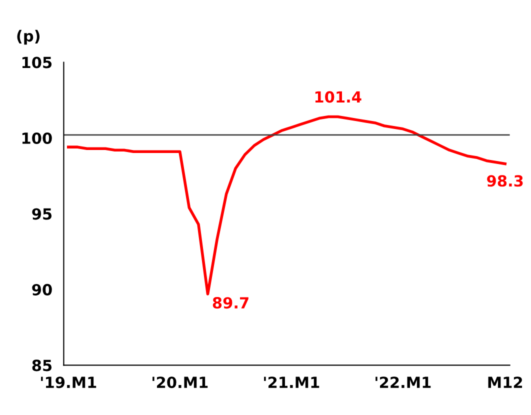  I want to click on x-tick-label: '22.M1, so click(403, 382).